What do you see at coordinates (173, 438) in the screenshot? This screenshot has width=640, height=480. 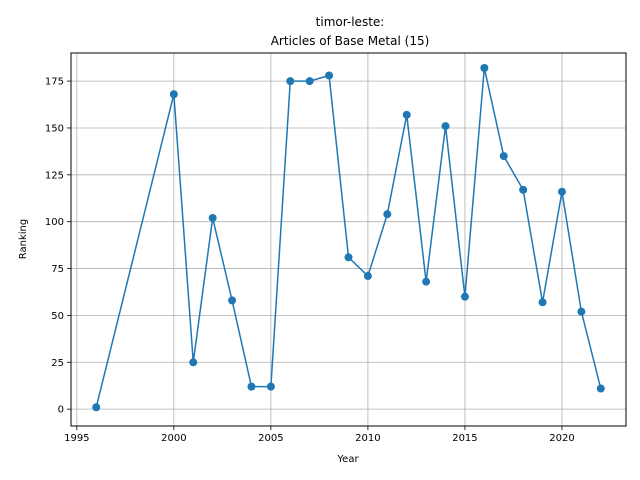 I see `x-tick-label: 2000` at bounding box center [173, 438].